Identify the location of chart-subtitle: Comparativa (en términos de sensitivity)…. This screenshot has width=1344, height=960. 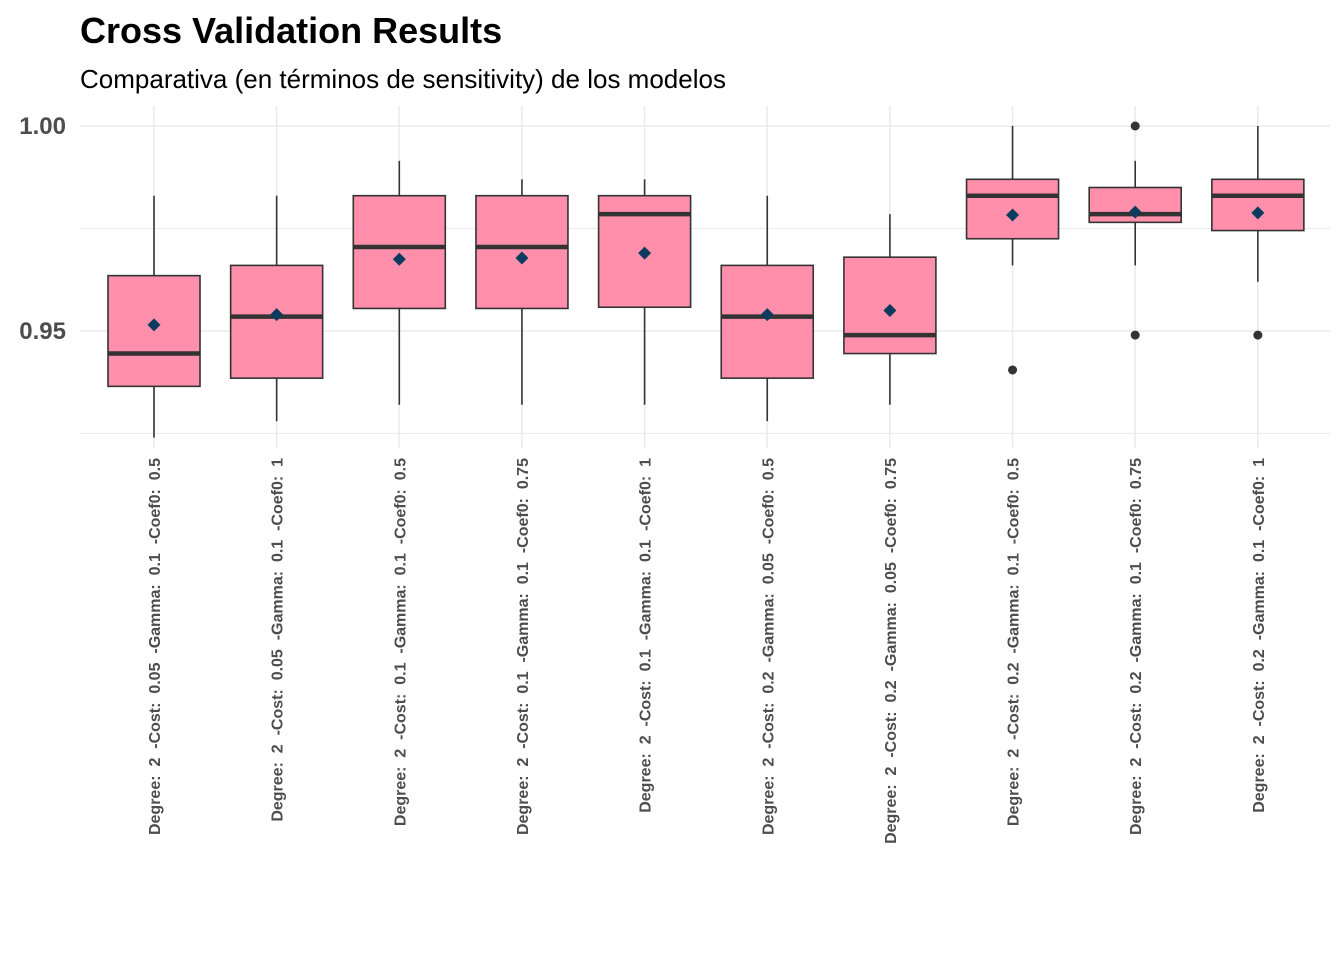
(403, 79).